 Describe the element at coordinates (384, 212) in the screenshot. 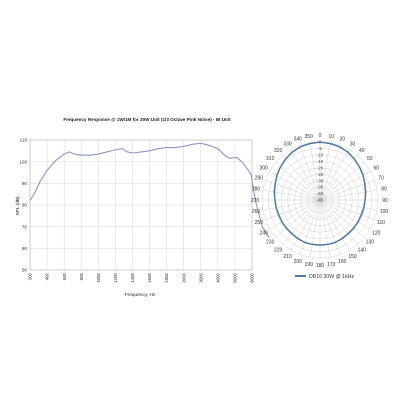

I see `angle-tick-label: 100` at that location.